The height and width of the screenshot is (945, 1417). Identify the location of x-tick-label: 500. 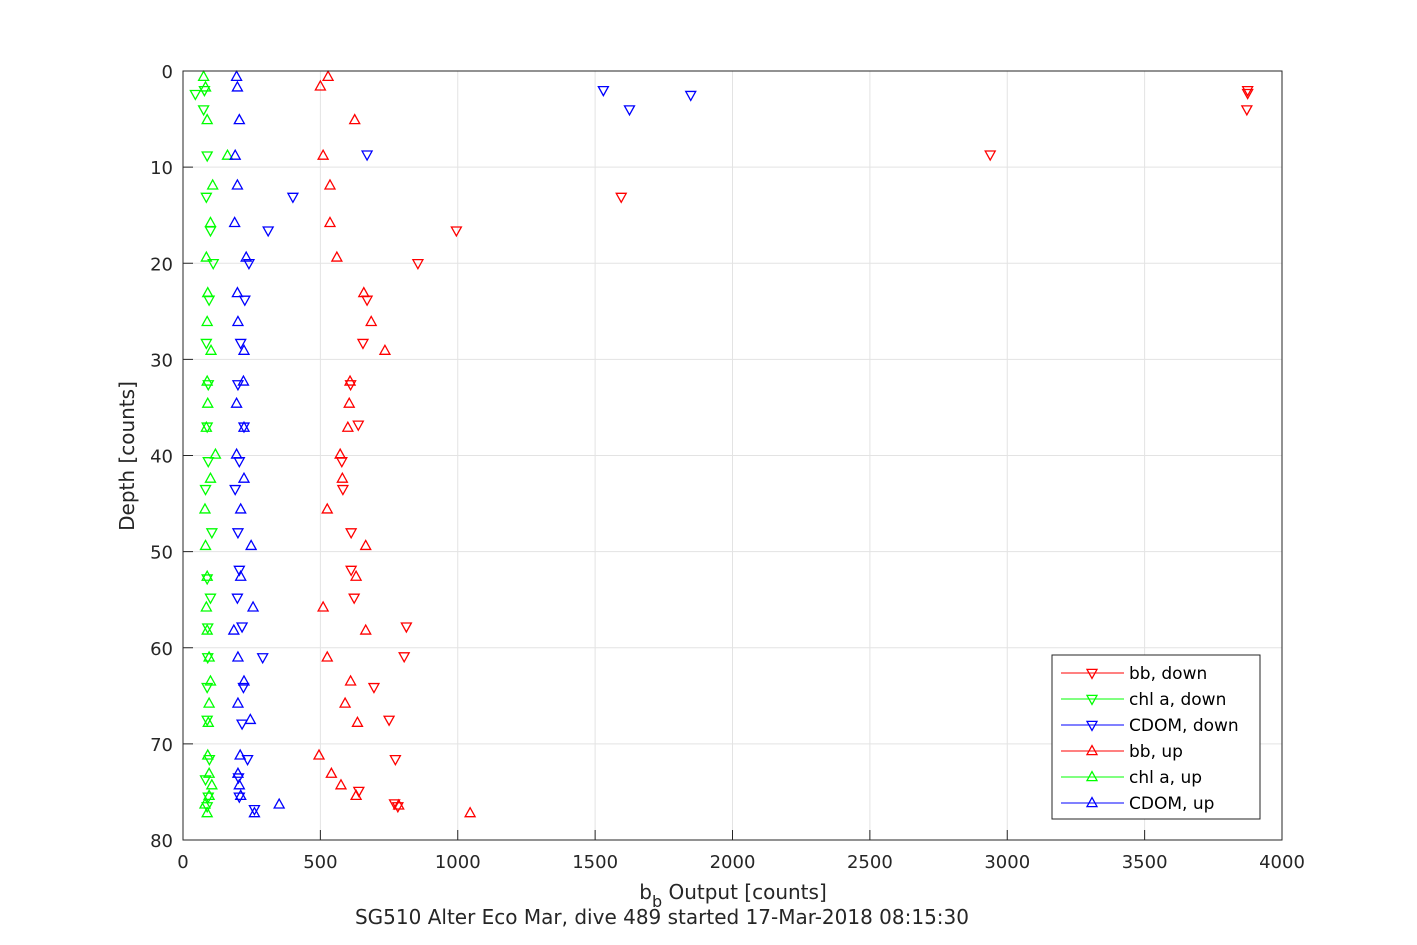
(320, 862).